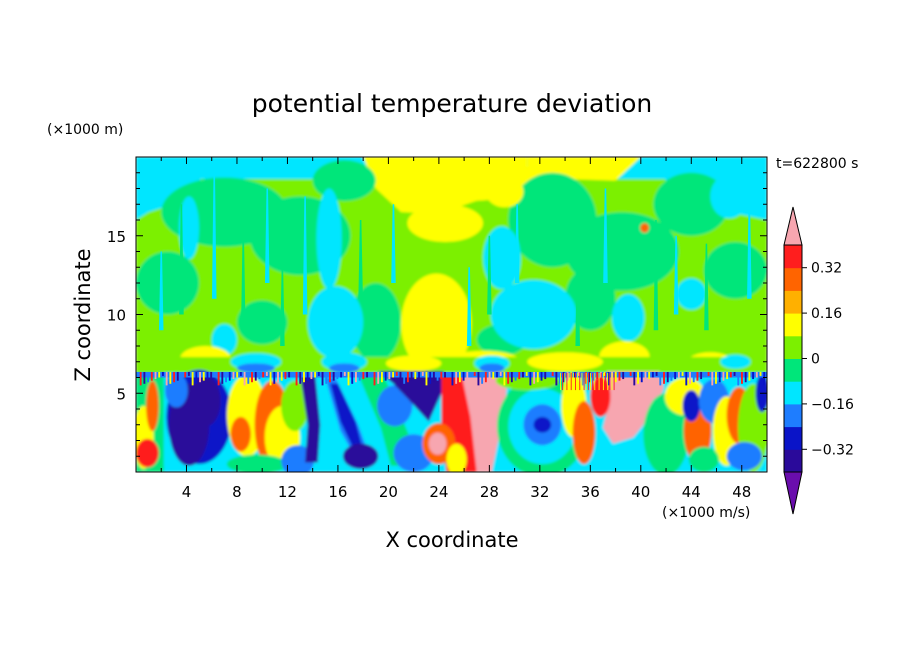 This screenshot has width=904, height=654. I want to click on x-tick-label: 16, so click(337, 492).